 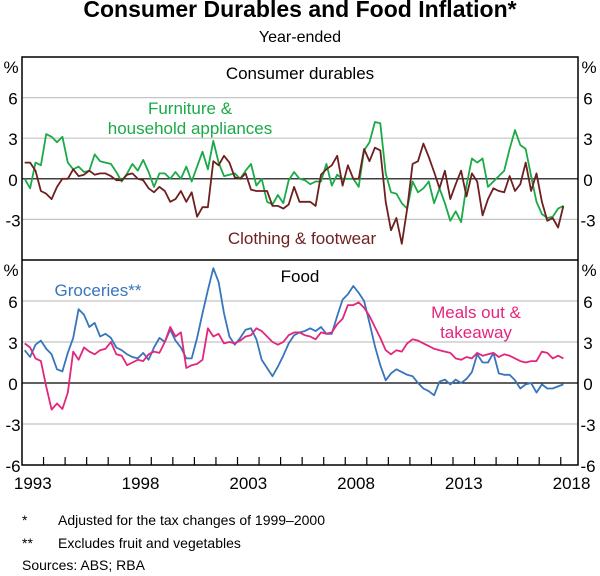 I want to click on x-tick-label: 2003, so click(x=248, y=483).